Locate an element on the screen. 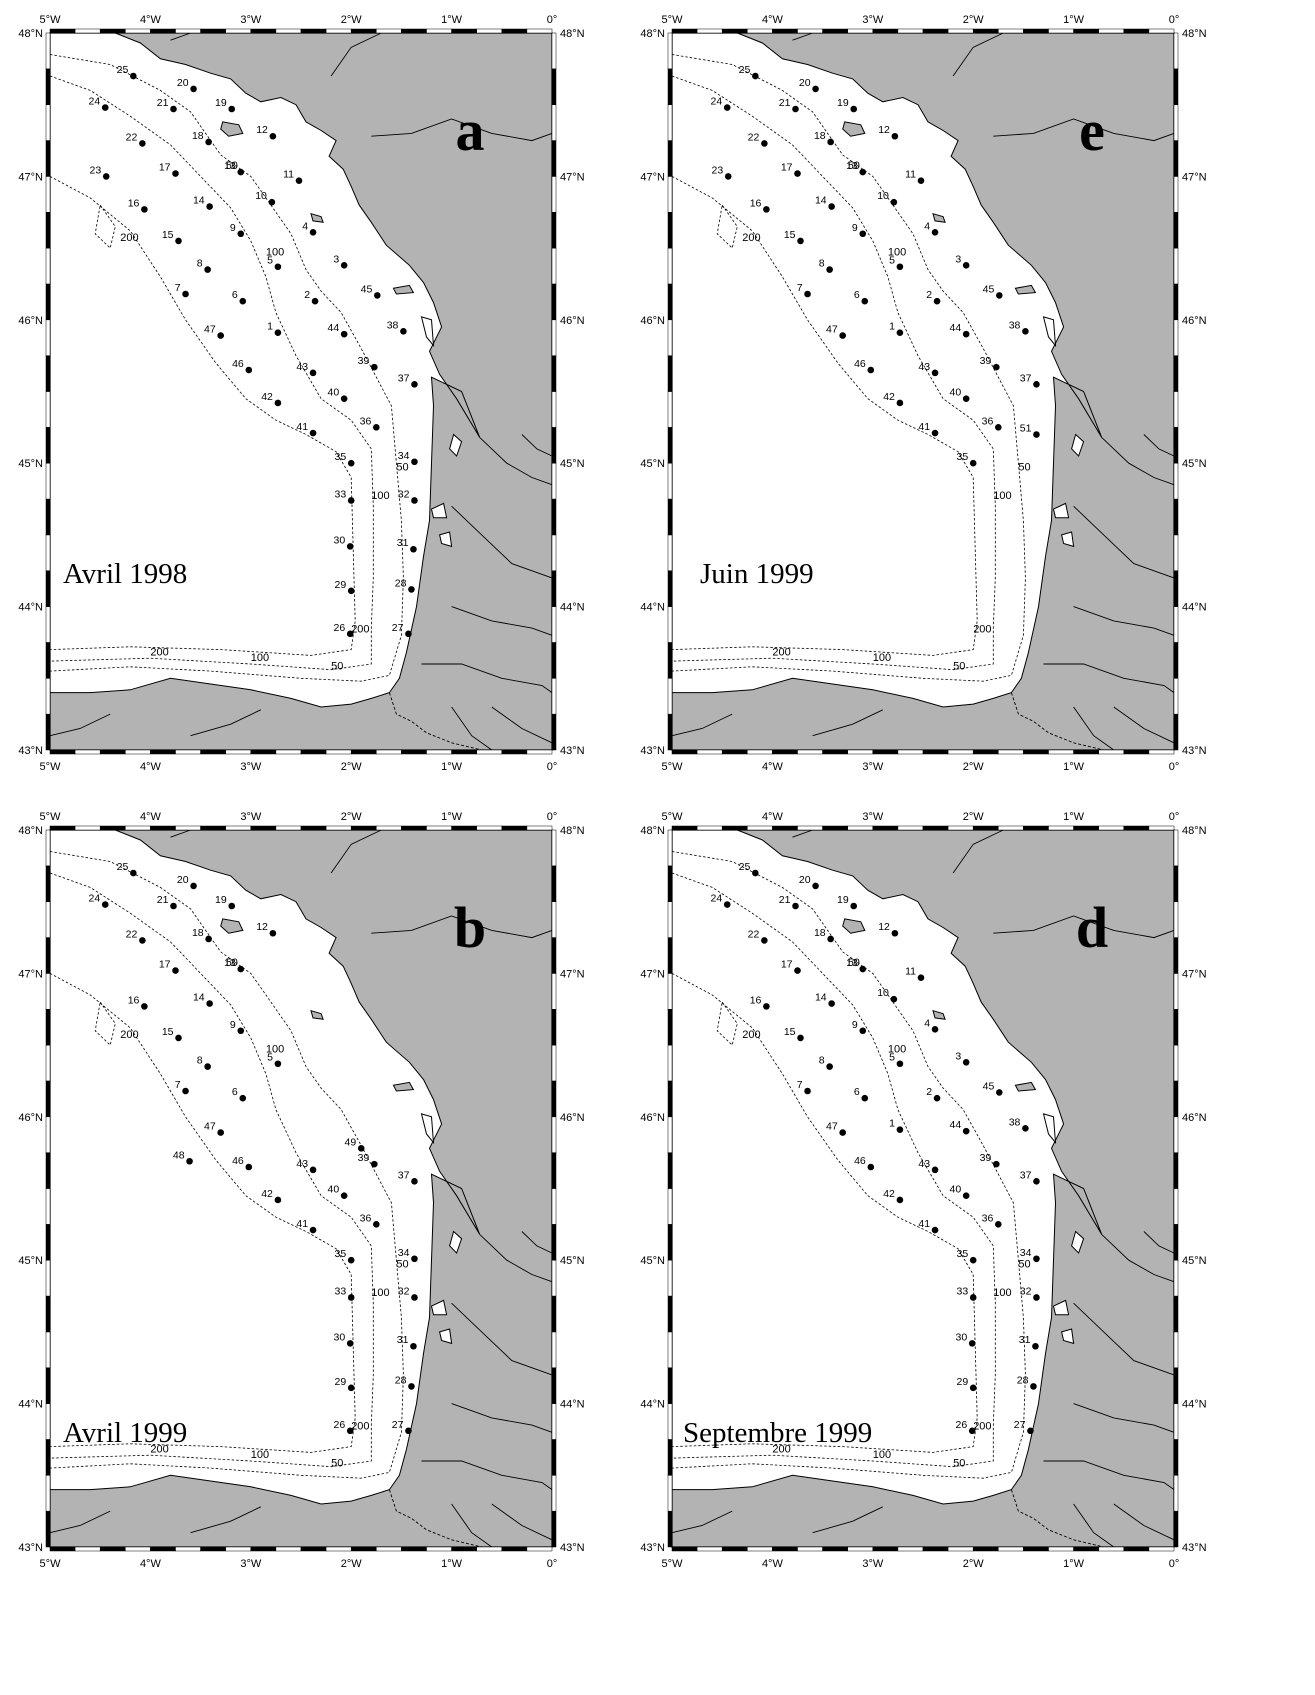 The width and height of the screenshot is (1315, 1695). station-label: 33 is located at coordinates (341, 1291).